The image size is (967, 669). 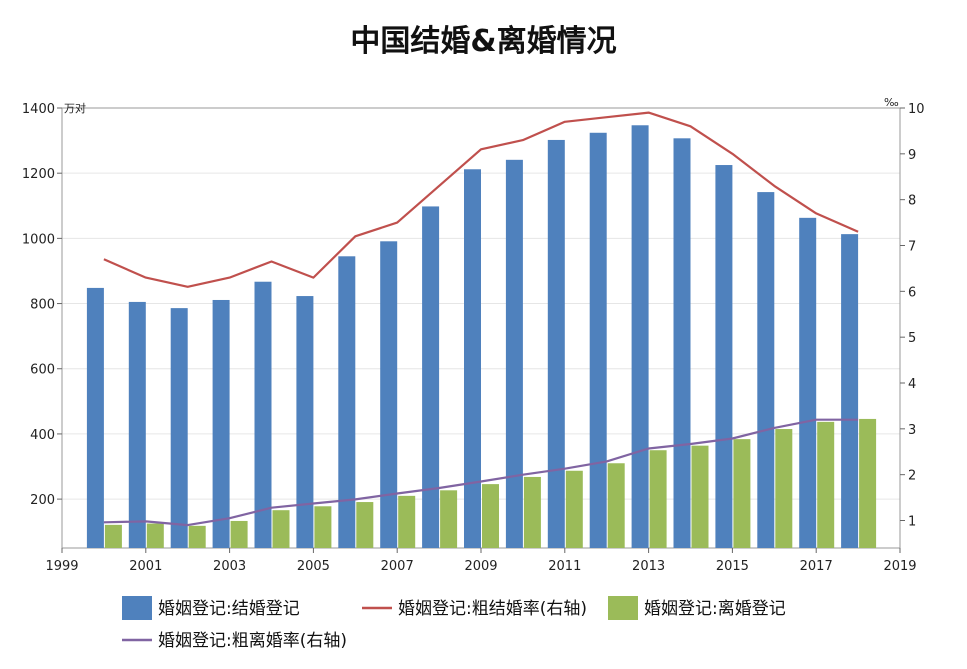 I want to click on x-tick-label: 2009, so click(x=480, y=566).